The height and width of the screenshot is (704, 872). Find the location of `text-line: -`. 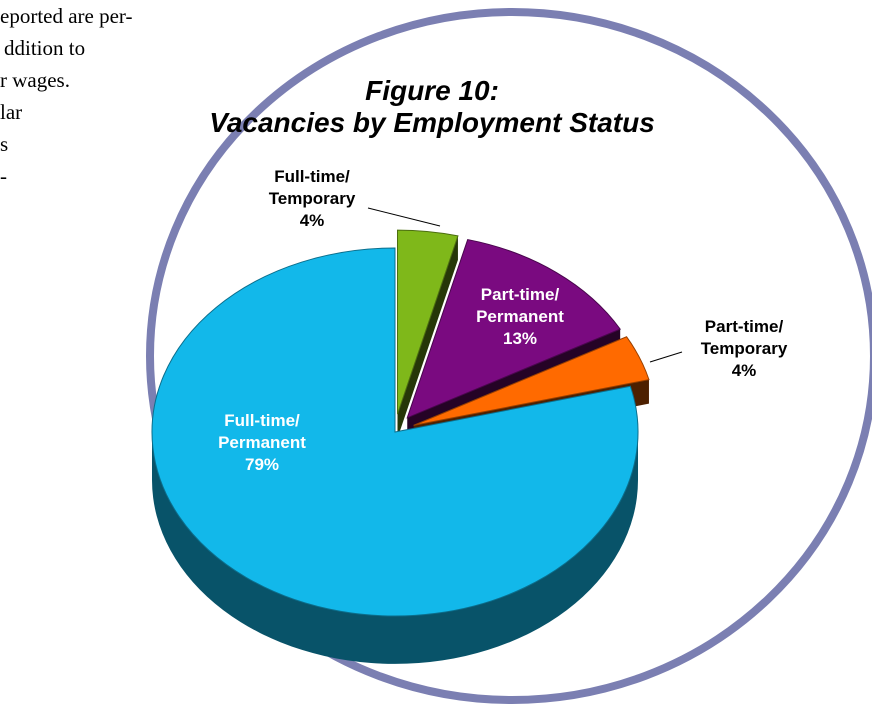

text-line: - is located at coordinates (3, 176).